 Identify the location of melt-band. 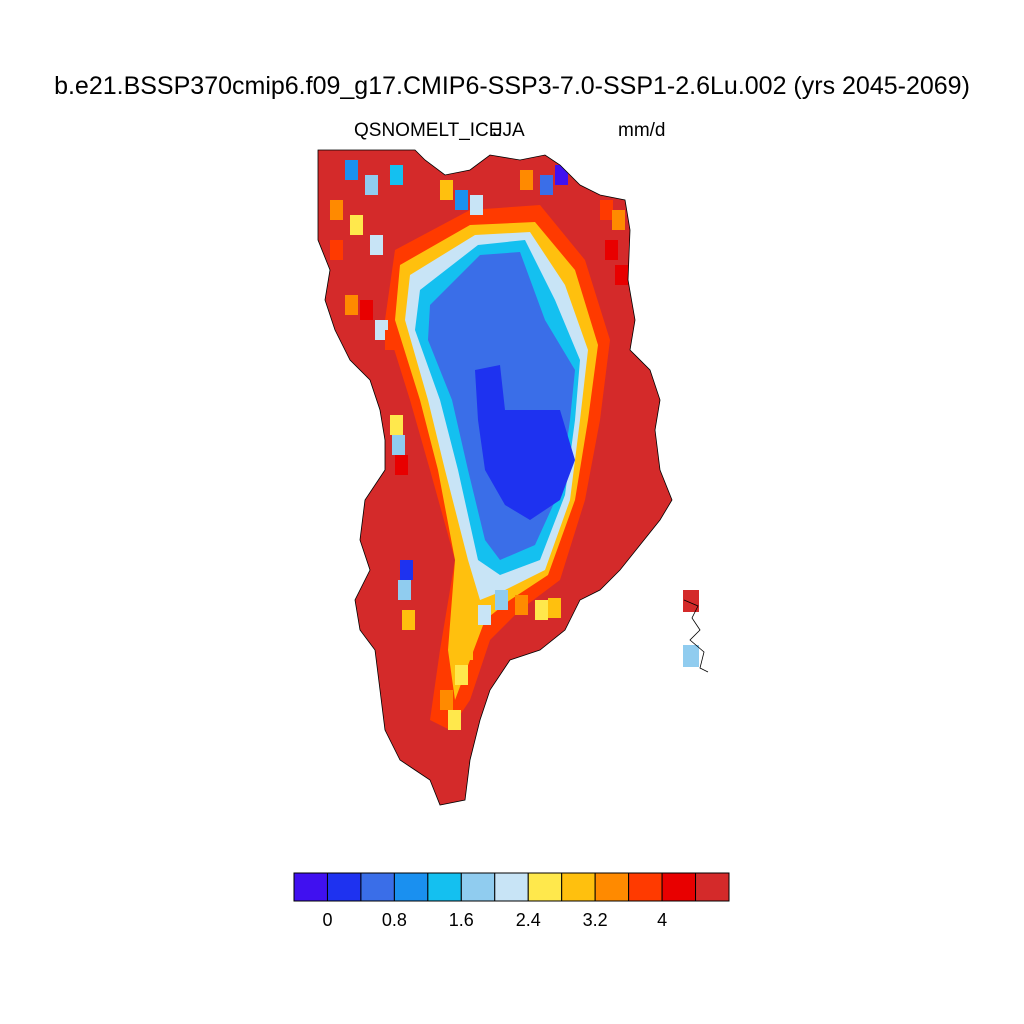
(525, 442).